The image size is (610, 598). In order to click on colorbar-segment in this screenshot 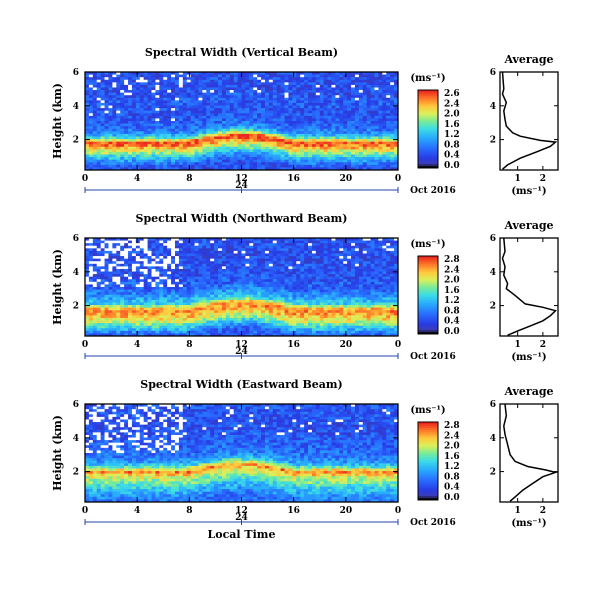, I will do `click(428, 124)`.